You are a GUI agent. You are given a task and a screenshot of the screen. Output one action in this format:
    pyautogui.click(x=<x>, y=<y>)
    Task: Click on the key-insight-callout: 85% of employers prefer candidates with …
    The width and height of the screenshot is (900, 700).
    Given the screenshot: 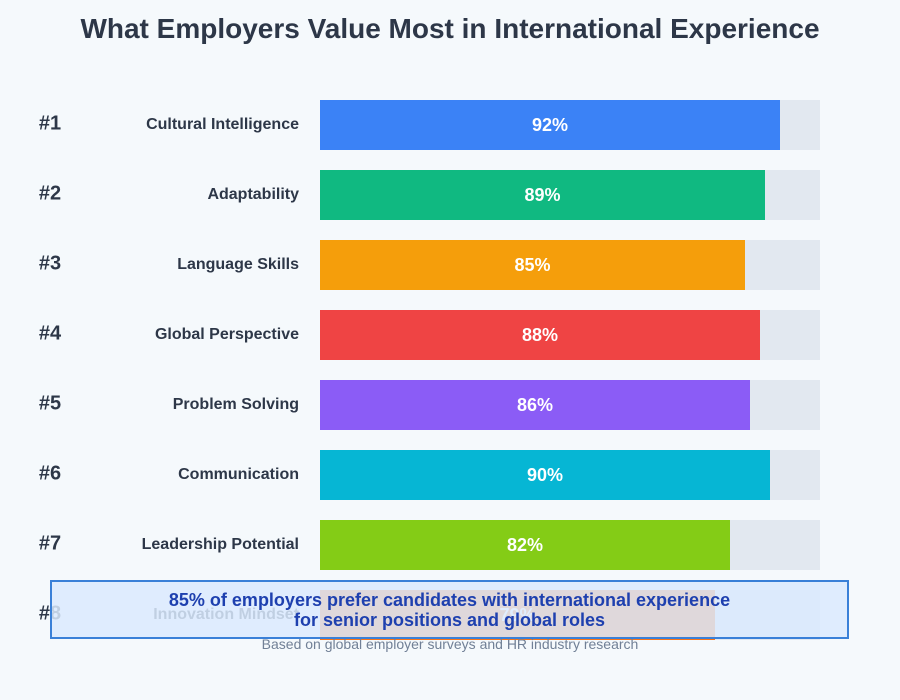 What is the action you would take?
    pyautogui.click(x=449, y=609)
    